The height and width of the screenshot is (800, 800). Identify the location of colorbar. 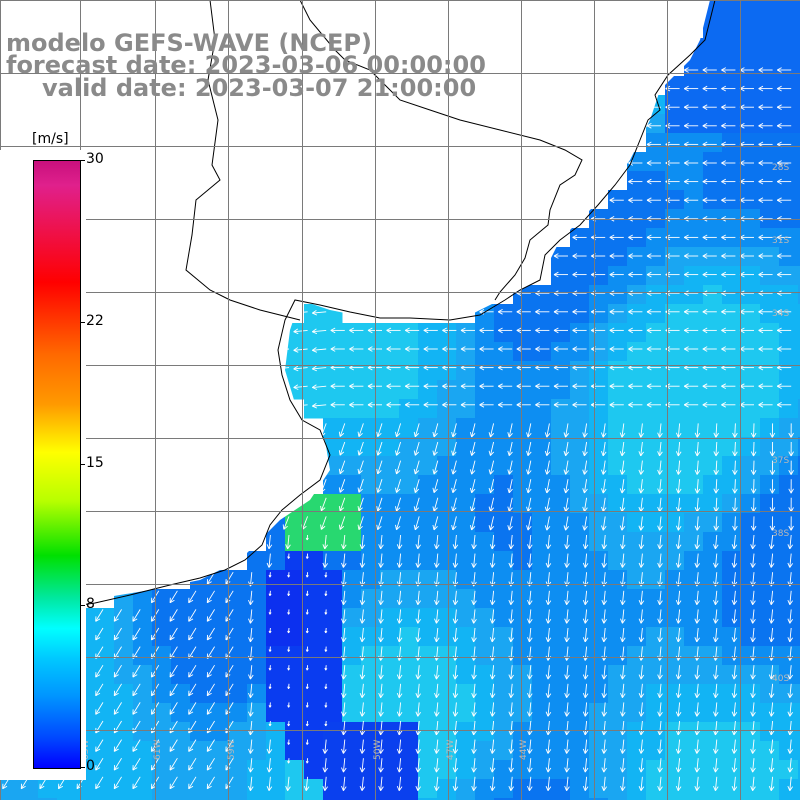
(57, 464).